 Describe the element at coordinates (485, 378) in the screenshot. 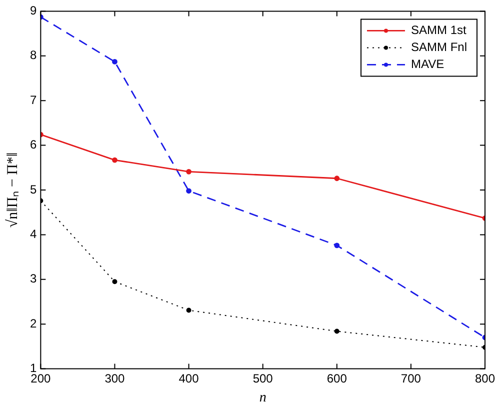

I see `x-tick-label: 800` at that location.